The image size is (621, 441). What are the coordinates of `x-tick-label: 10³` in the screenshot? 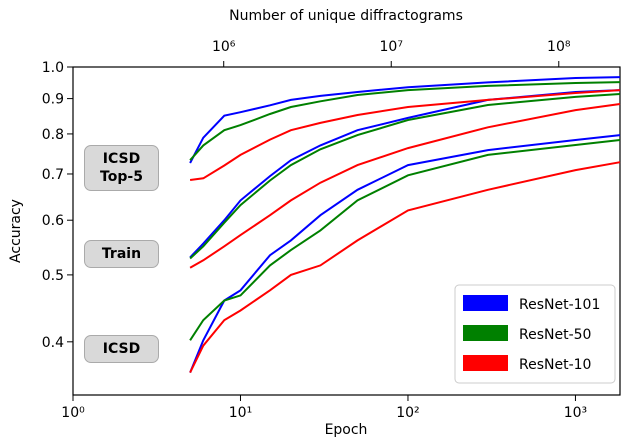 It's located at (575, 413).